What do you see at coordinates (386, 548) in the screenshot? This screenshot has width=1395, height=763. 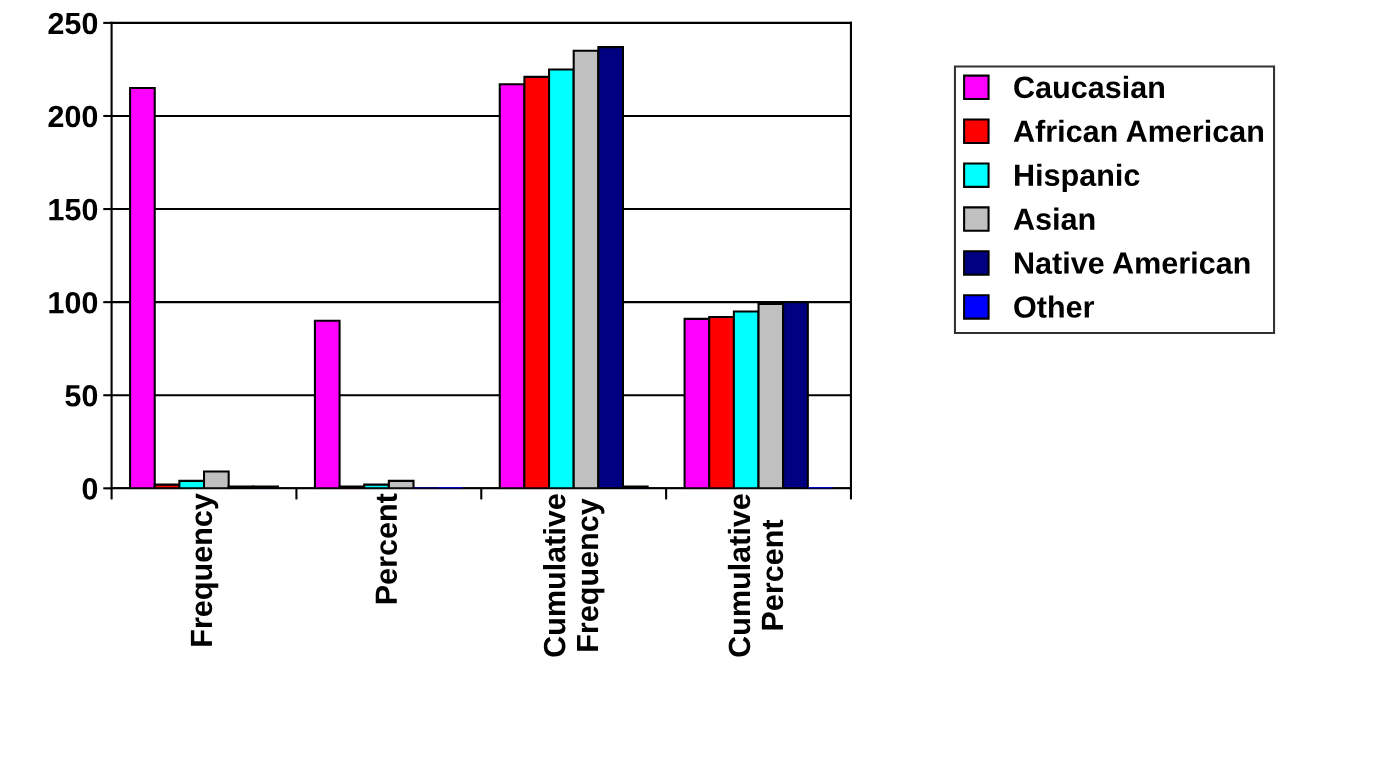 I see `x-tick-label: Percent` at bounding box center [386, 548].